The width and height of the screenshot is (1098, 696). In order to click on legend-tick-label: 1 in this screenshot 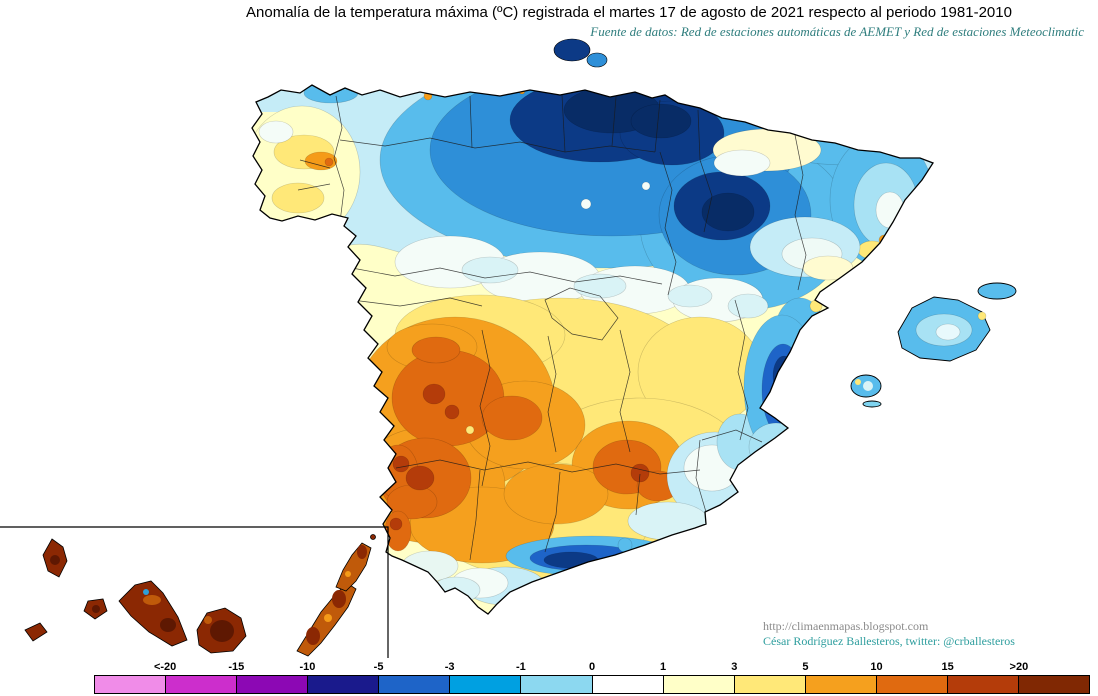, I will do `click(663, 667)`.